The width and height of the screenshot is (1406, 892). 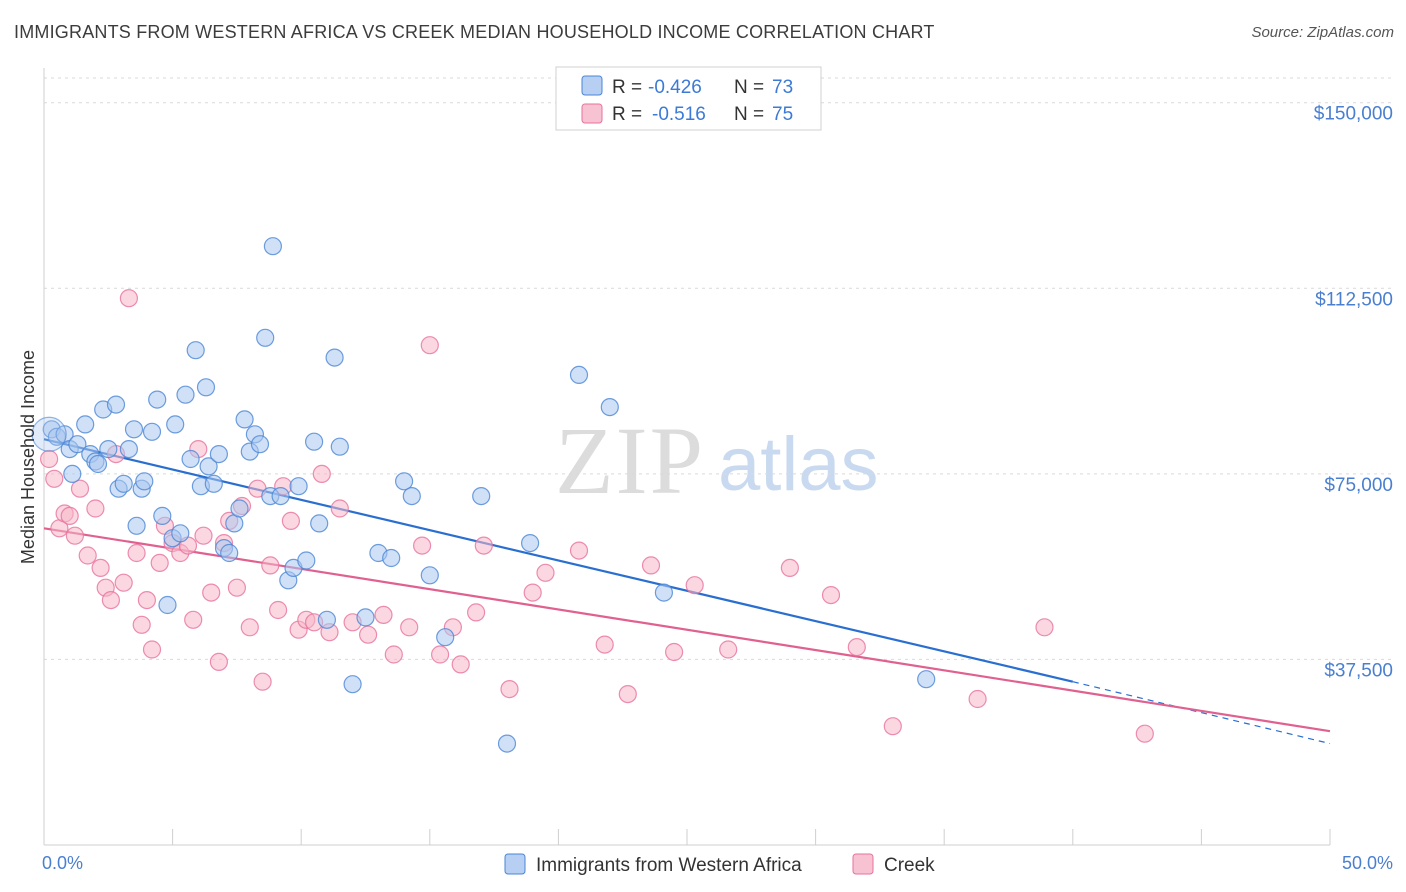 What do you see at coordinates (1367, 863) in the screenshot?
I see `x-tick-label: 50.0%` at bounding box center [1367, 863].